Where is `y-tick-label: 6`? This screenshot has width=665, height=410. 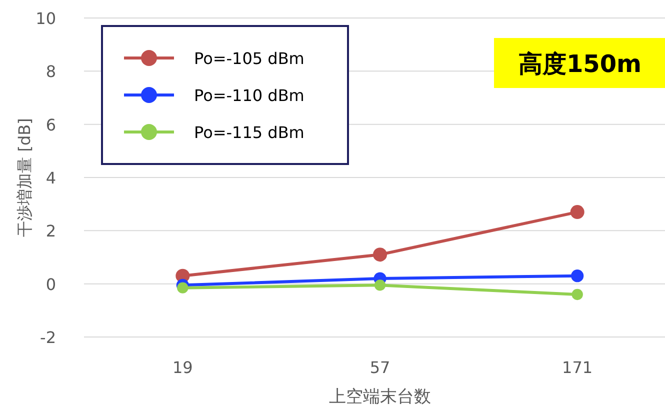 y-tick-label: 6 is located at coordinates (51, 124).